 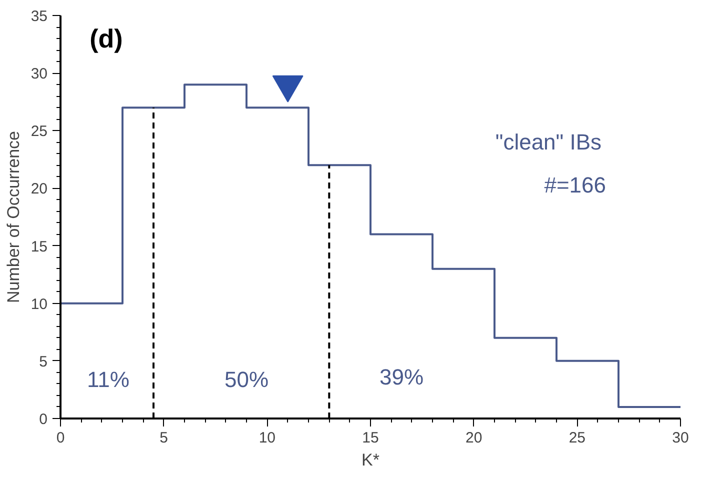 I want to click on x-axis-title: K*, so click(x=371, y=460).